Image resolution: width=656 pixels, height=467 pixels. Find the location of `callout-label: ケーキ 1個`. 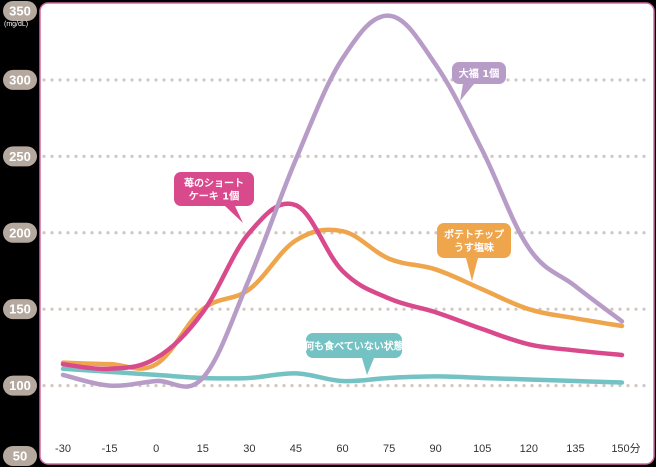

callout-label: ケーキ 1個 is located at coordinates (214, 196).